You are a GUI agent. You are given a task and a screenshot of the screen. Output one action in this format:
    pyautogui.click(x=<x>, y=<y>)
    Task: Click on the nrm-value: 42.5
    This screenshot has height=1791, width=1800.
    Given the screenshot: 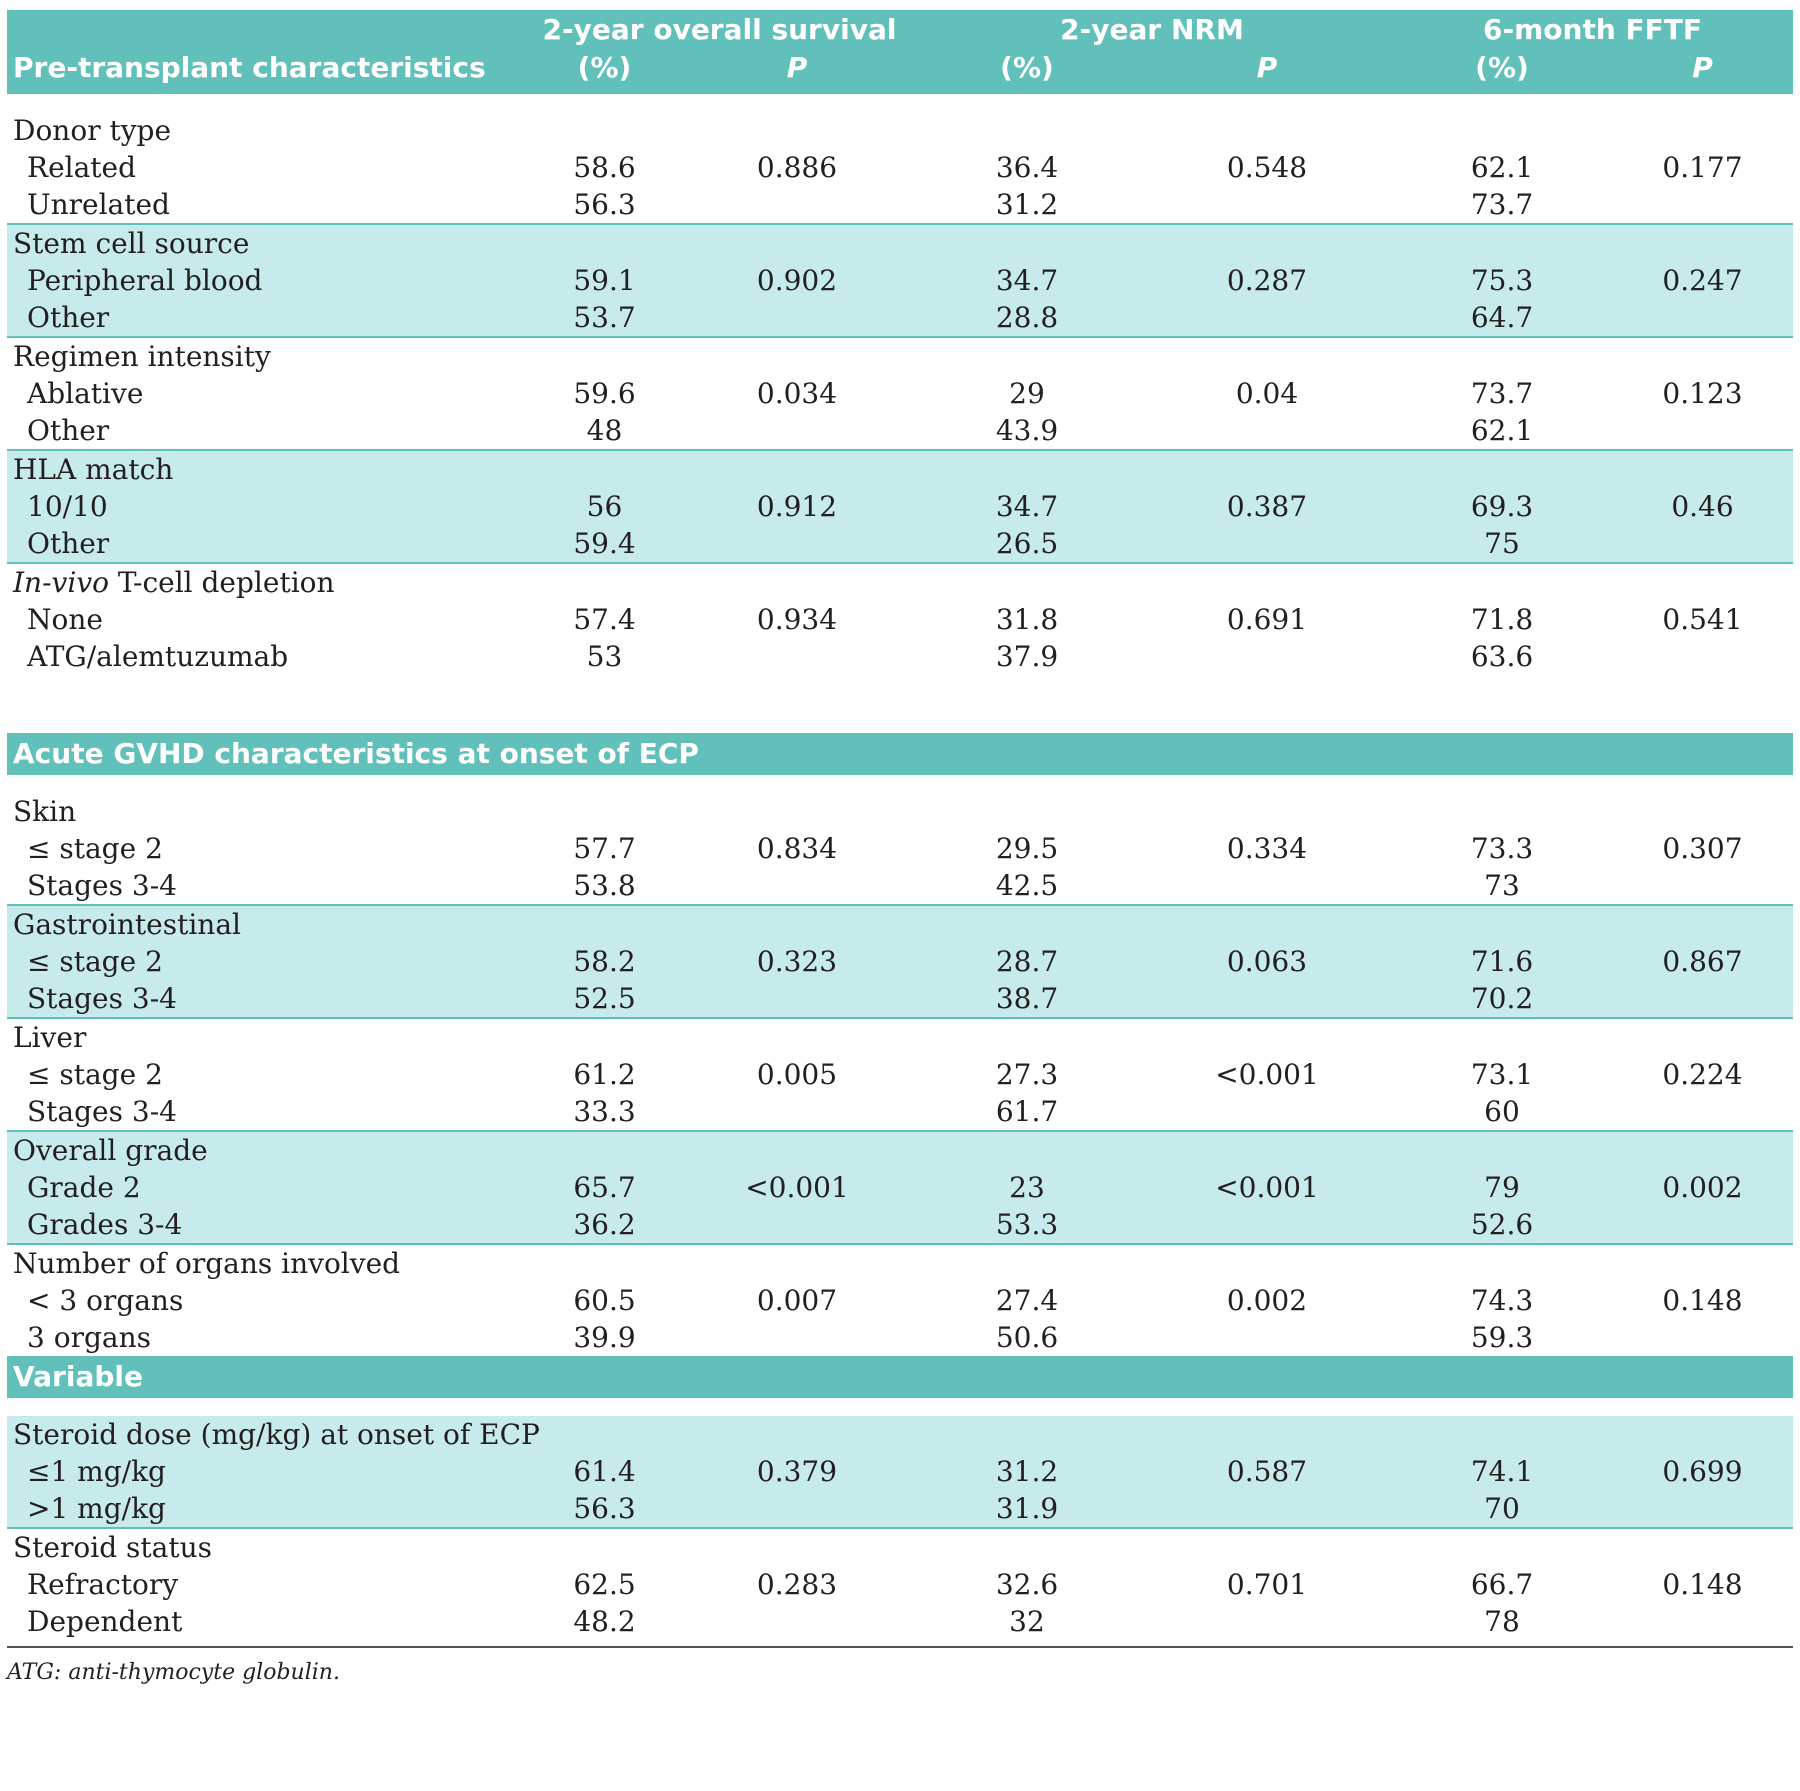 What is the action you would take?
    pyautogui.click(x=1027, y=886)
    